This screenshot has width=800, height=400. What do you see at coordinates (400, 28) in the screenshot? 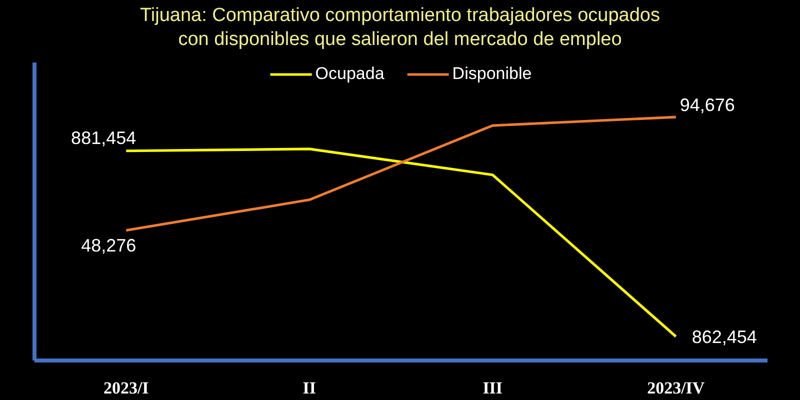
I see `chart-title: Tijuana: Comparativo comportamiento trabajadores ocupados con disponibles que salieron del mercado de empleo` at bounding box center [400, 28].